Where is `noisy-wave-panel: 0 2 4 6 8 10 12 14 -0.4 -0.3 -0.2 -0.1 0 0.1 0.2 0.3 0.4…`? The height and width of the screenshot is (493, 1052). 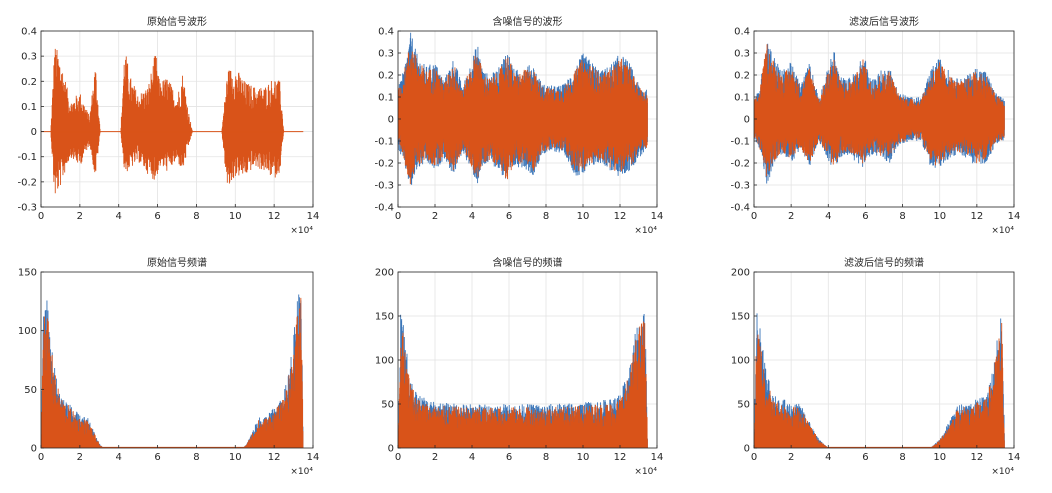
noisy-wave-panel: 0 2 4 6 8 10 12 14 -0.4 -0.3 -0.2 -0.1 0 0.1 0.2 0.3 0.4… is located at coordinates (518, 125).